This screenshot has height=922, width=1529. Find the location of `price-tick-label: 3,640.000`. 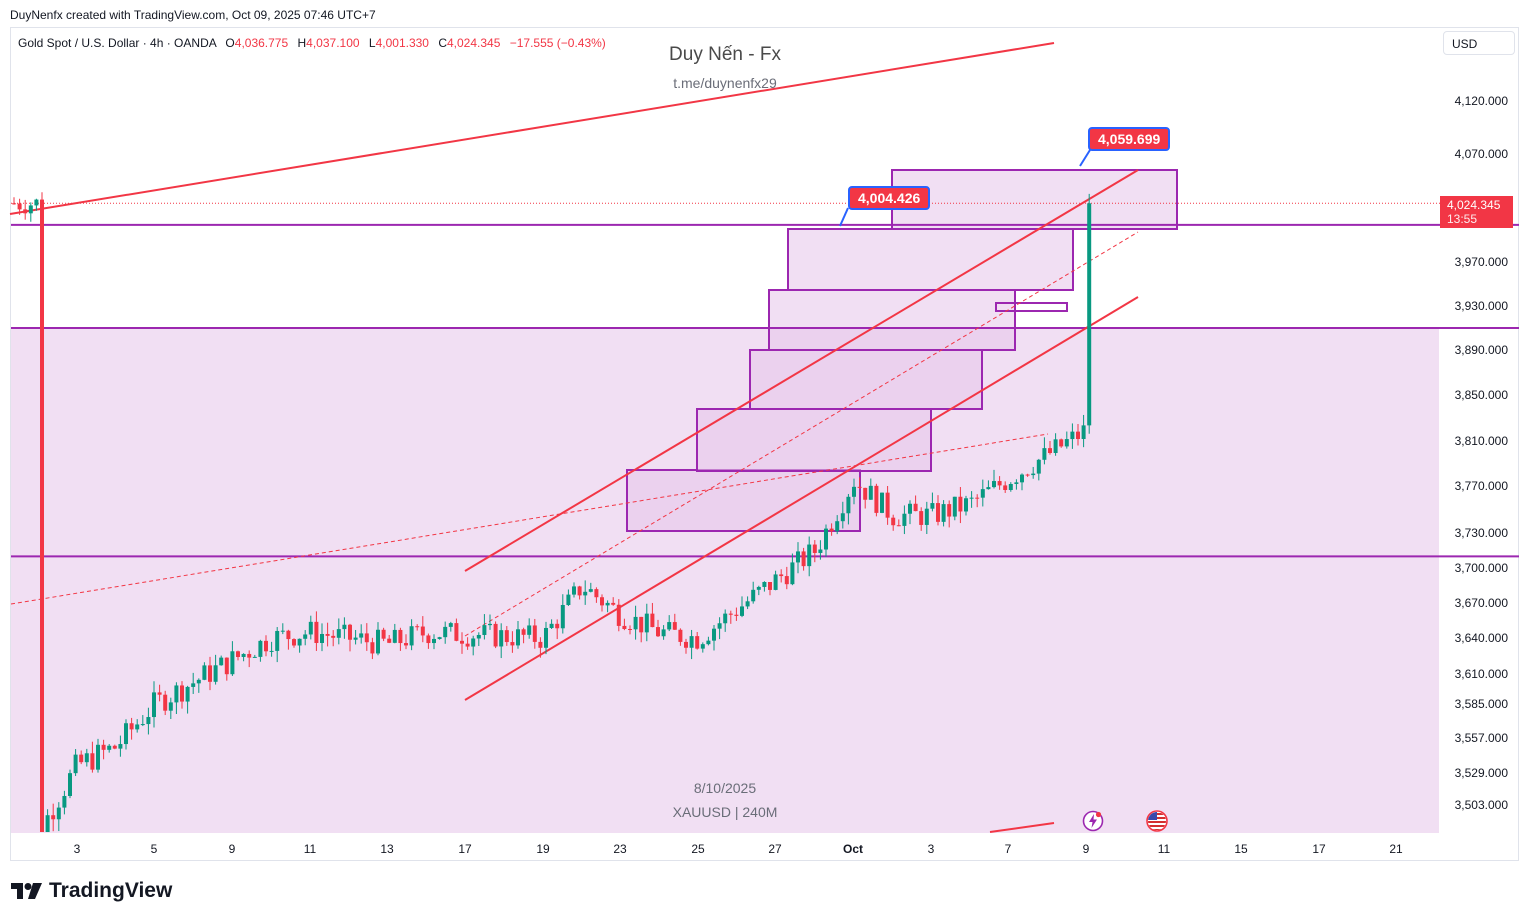

price-tick-label: 3,640.000 is located at coordinates (1482, 638).